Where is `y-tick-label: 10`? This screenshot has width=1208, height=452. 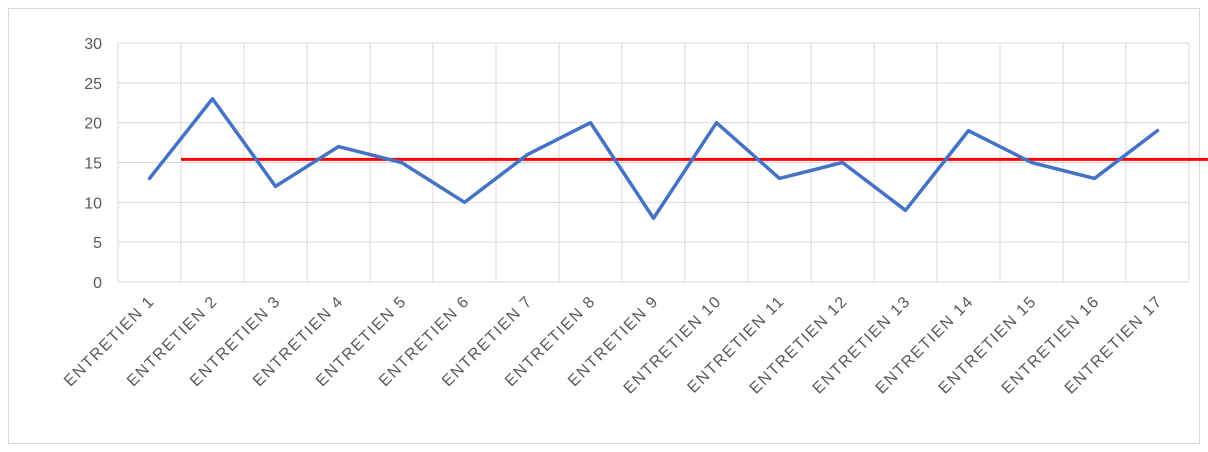
y-tick-label: 10 is located at coordinates (93, 203).